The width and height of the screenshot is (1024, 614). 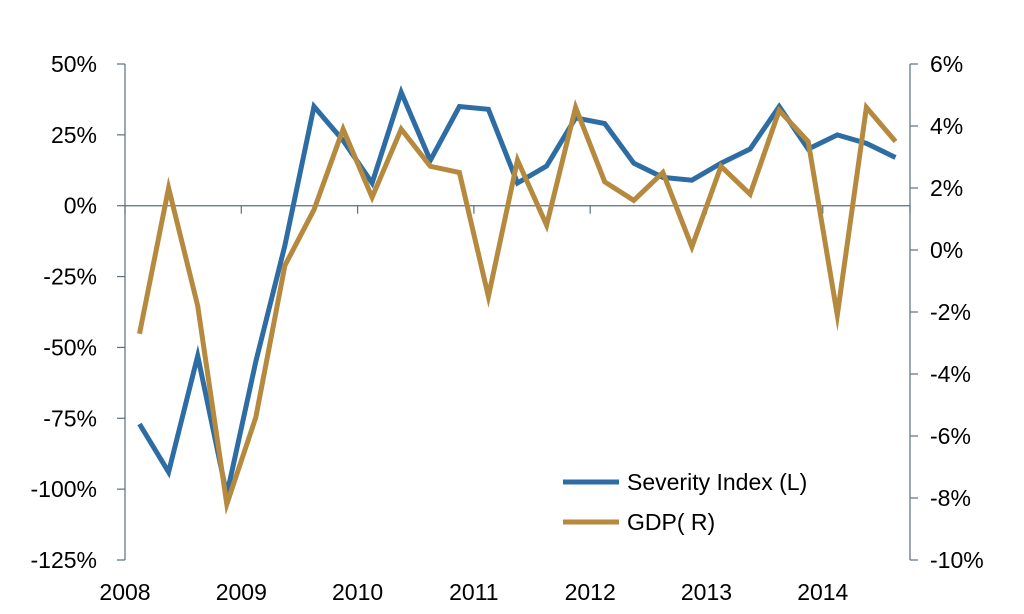 I want to click on left-tick-label: -25%, so click(x=70, y=277).